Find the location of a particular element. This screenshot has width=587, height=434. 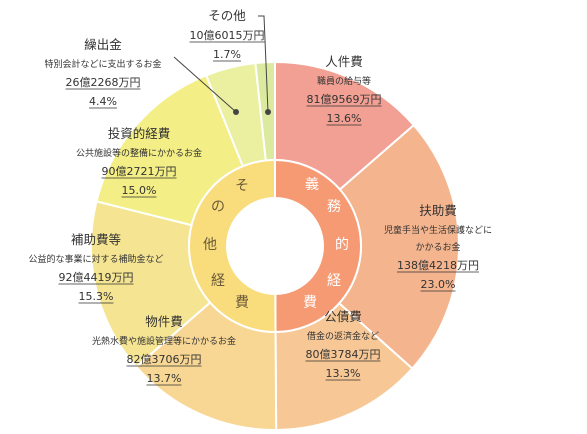

leader-dot-kuridashi is located at coordinates (236, 112).